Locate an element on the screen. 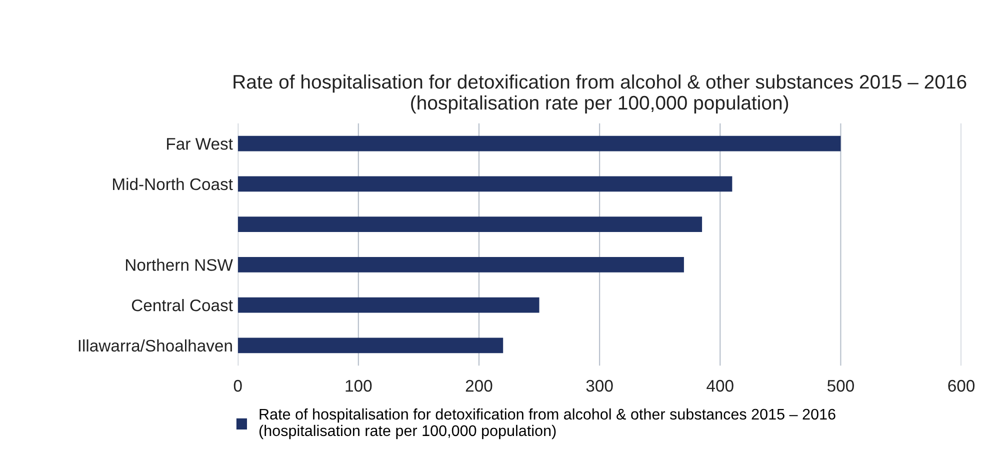 The height and width of the screenshot is (457, 991). x-tick-label: 400 is located at coordinates (720, 386).